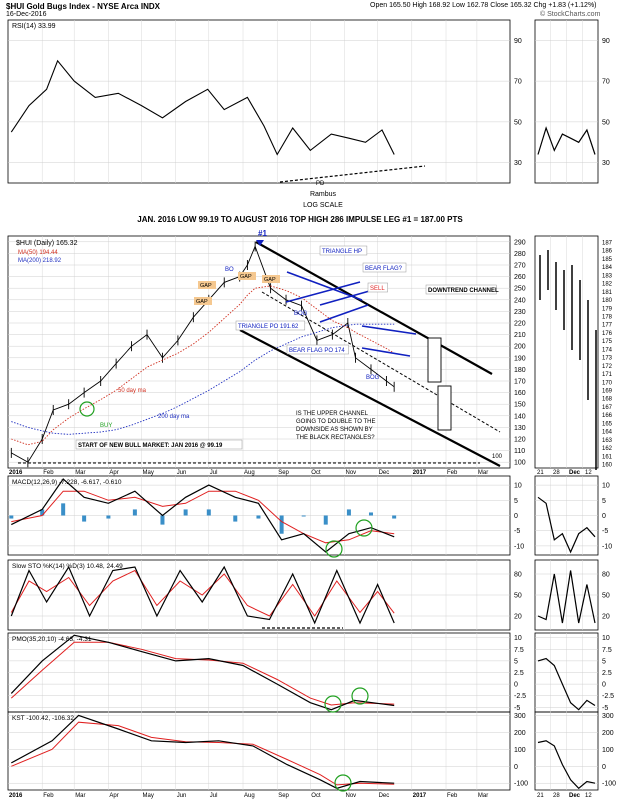  Describe the element at coordinates (608, 696) in the screenshot. I see `weekly-y-tick-label: -2.5` at that location.